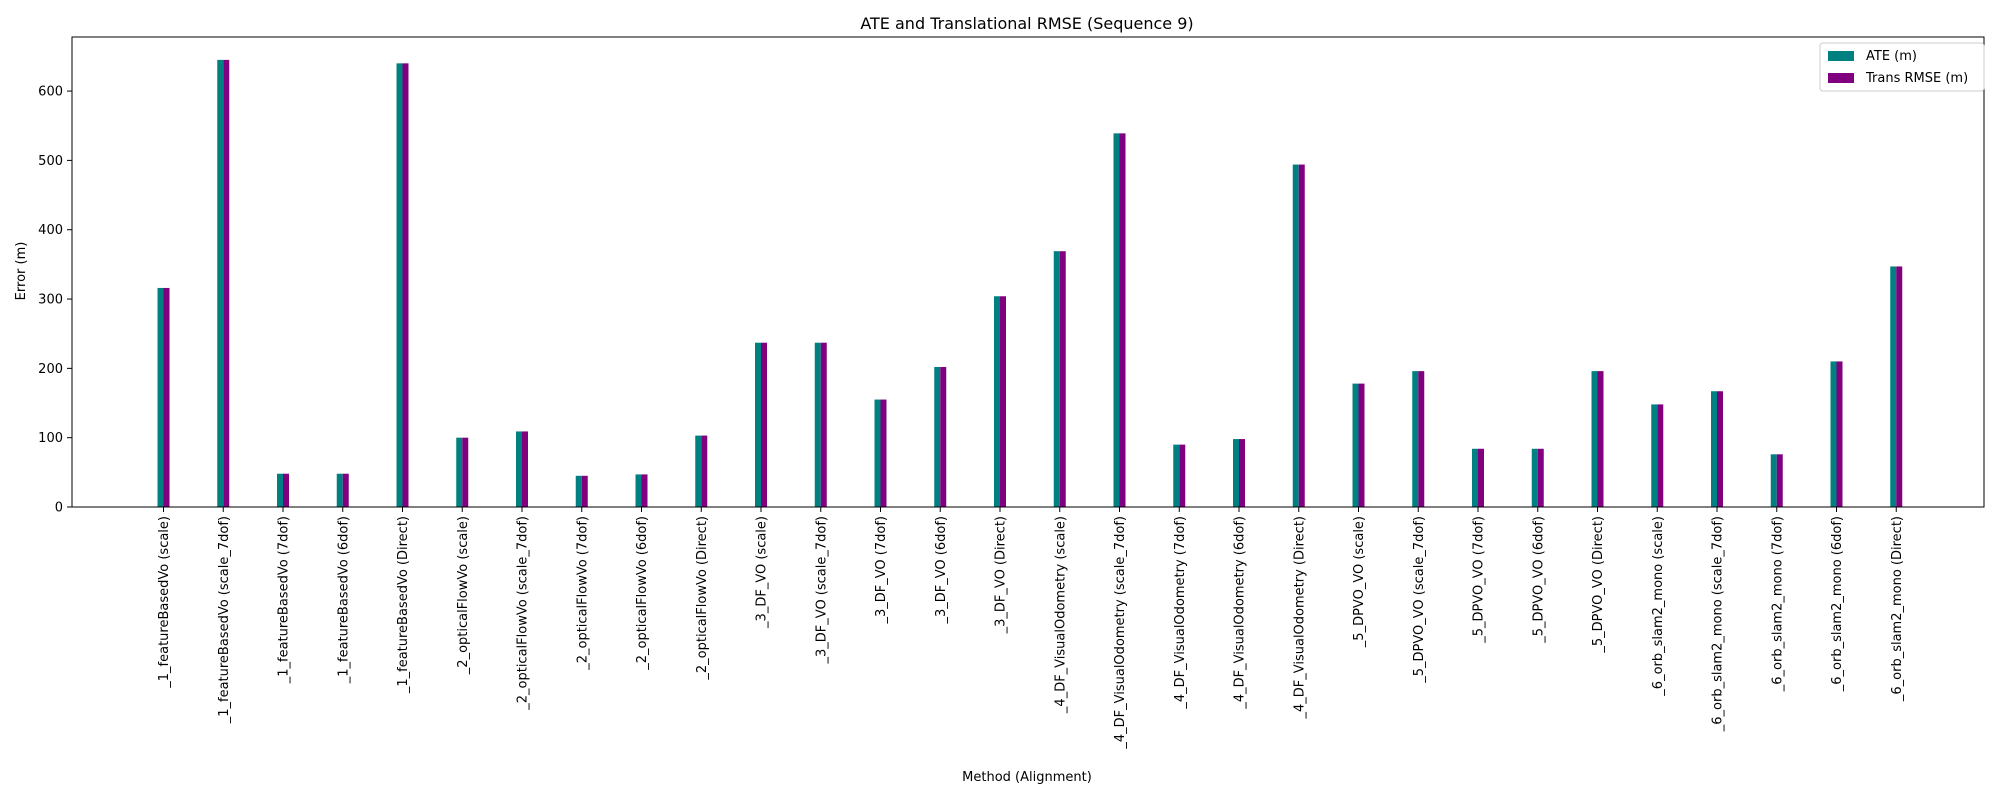 This screenshot has width=2000, height=800. Describe the element at coordinates (523, 613) in the screenshot. I see `x-tick-label: _2_opticalFlowVo (scale_7dof)` at that location.